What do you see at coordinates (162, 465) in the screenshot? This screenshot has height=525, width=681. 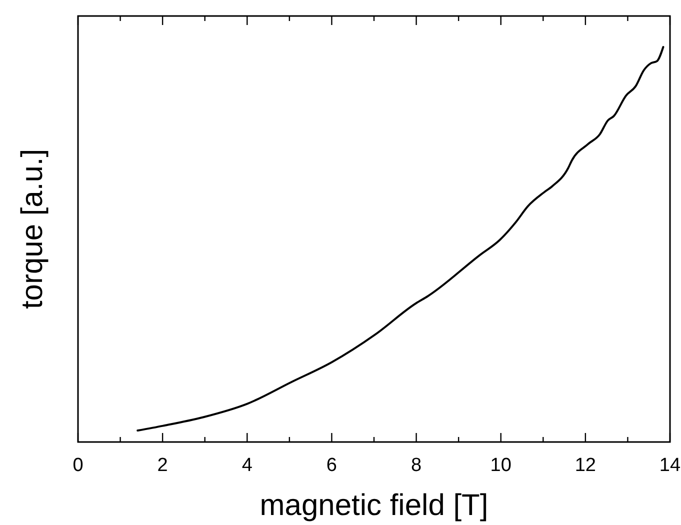 I see `x-tick-label: 2` at bounding box center [162, 465].